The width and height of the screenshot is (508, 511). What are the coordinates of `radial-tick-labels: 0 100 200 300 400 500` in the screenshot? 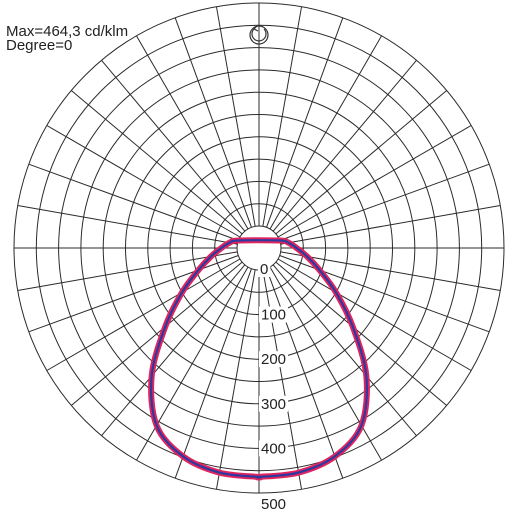 It's located at (273, 386).